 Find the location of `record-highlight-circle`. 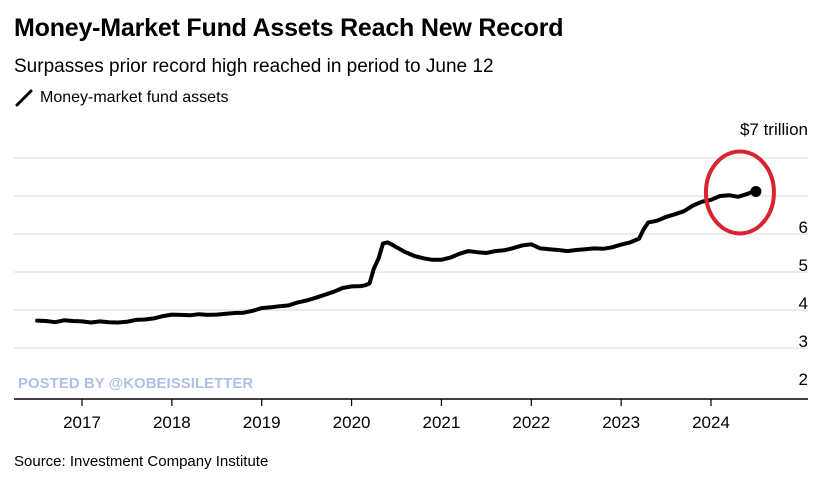

record-highlight-circle is located at coordinates (739, 192).